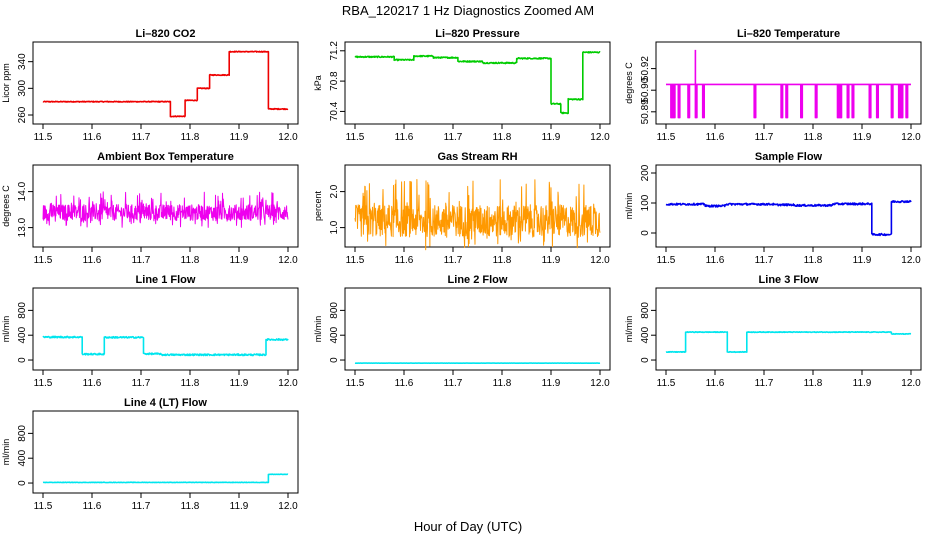 The width and height of the screenshot is (936, 540). I want to click on y-tick-label: 300, so click(22, 88).